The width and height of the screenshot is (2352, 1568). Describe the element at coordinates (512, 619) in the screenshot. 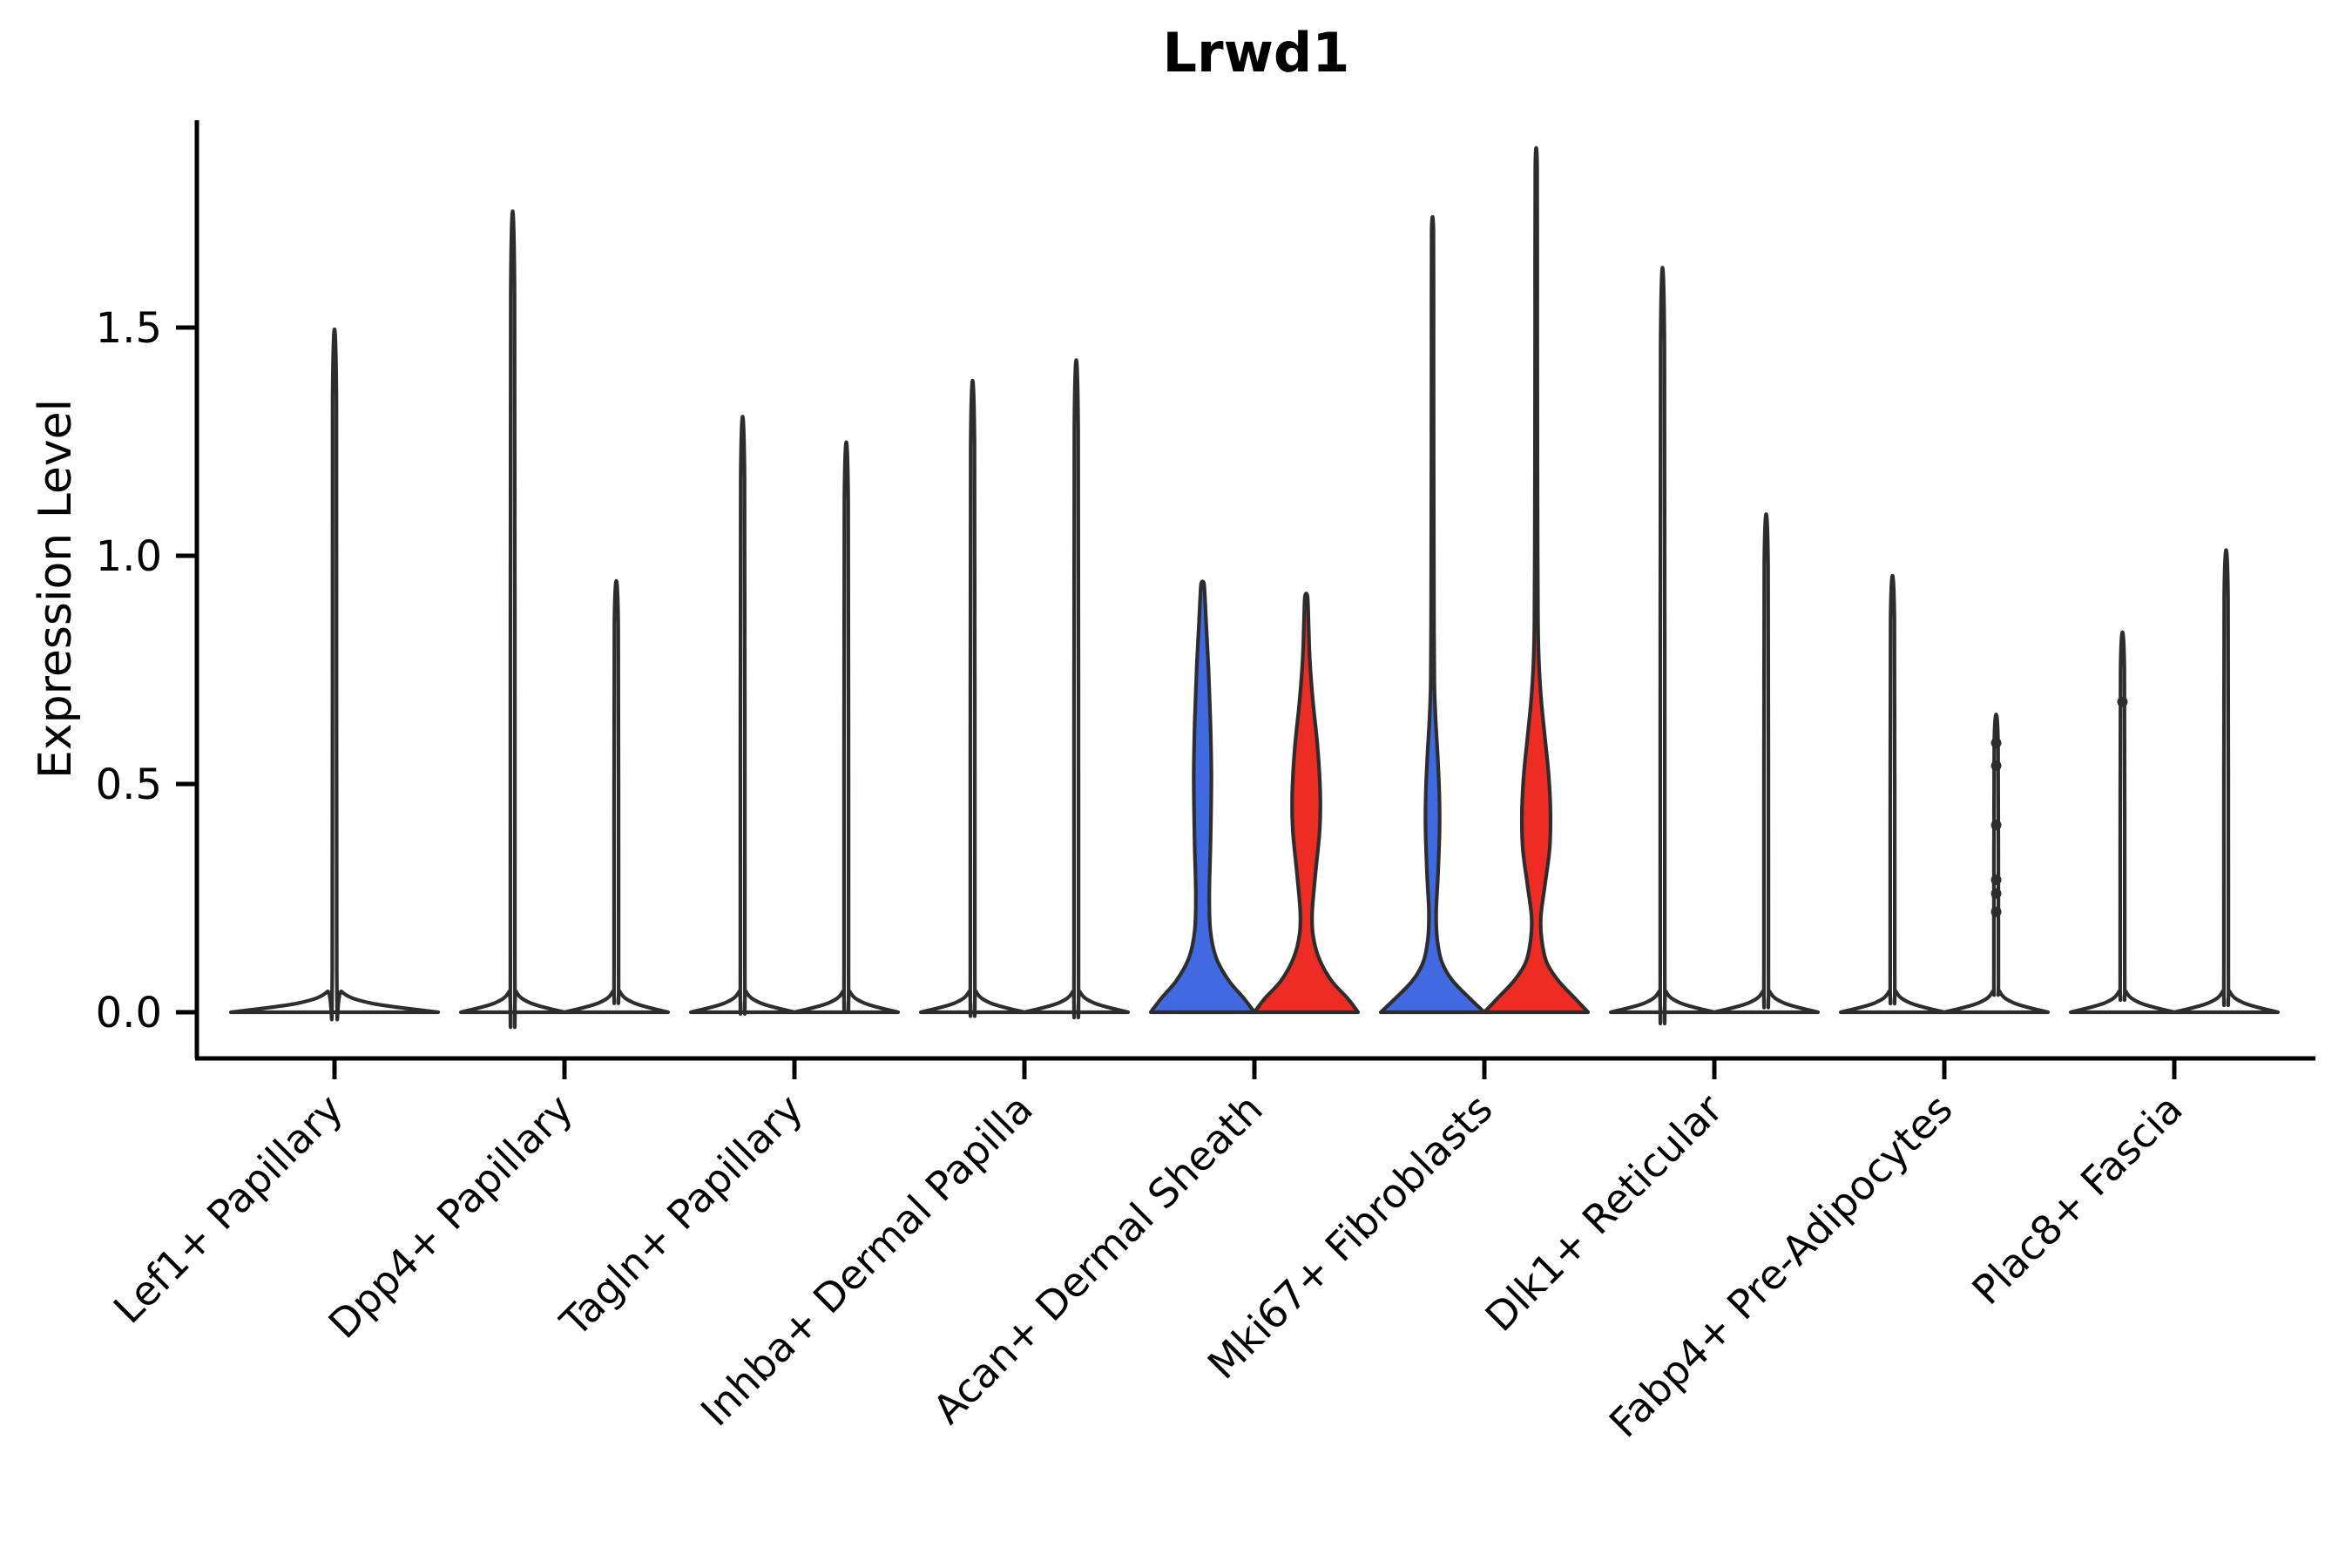

I see `violin-dpp4-papillary-left` at that location.